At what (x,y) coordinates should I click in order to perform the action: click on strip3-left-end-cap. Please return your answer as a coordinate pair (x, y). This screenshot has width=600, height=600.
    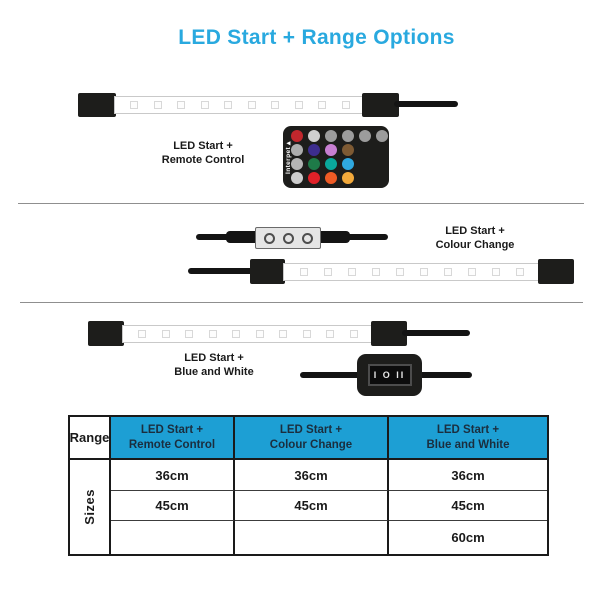
    Looking at the image, I should click on (106, 333).